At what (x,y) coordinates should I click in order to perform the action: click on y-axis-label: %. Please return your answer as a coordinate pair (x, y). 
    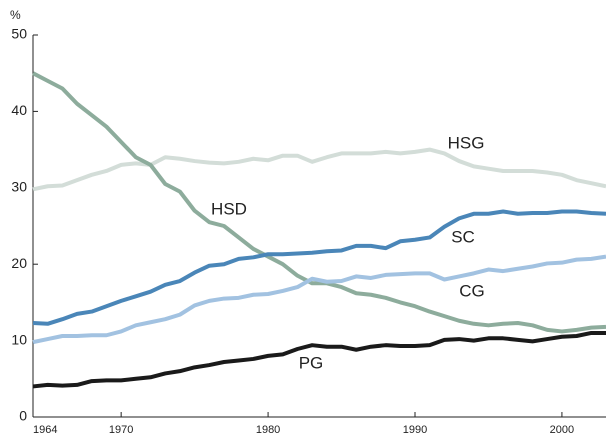
    Looking at the image, I should click on (15, 15).